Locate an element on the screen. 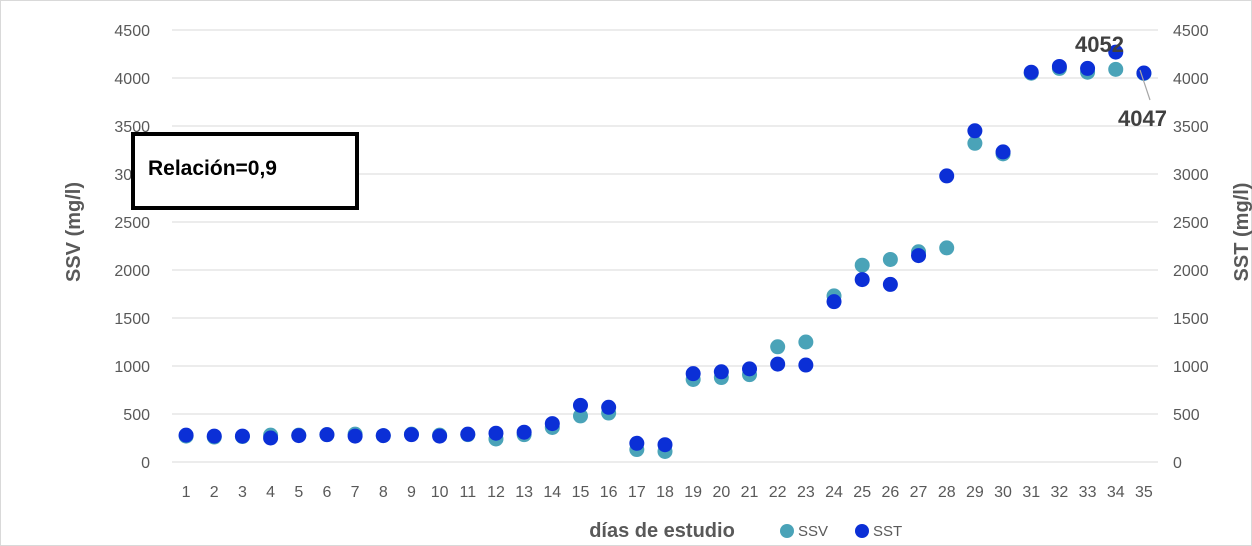 This screenshot has height=546, width=1252. x-tick-label: 1 is located at coordinates (186, 492).